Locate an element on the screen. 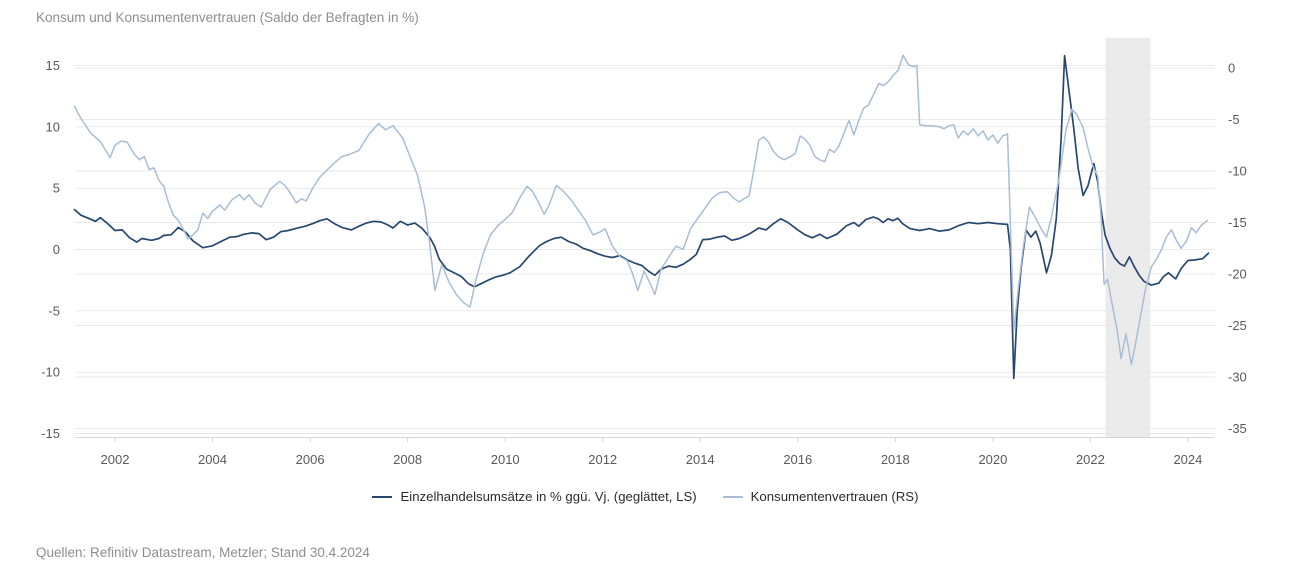  right-axis-tick-label: -30 is located at coordinates (1237, 377).